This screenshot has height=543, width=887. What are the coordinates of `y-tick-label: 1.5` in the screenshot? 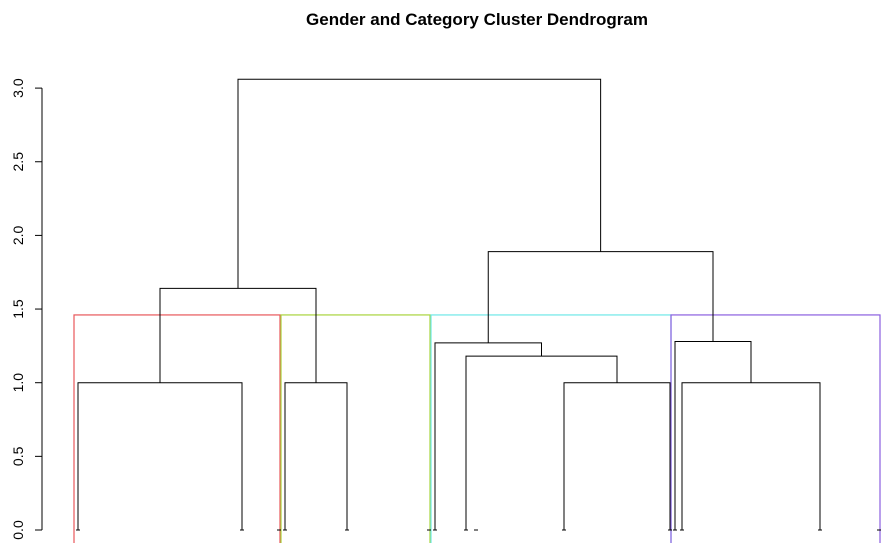 It's located at (18, 309).